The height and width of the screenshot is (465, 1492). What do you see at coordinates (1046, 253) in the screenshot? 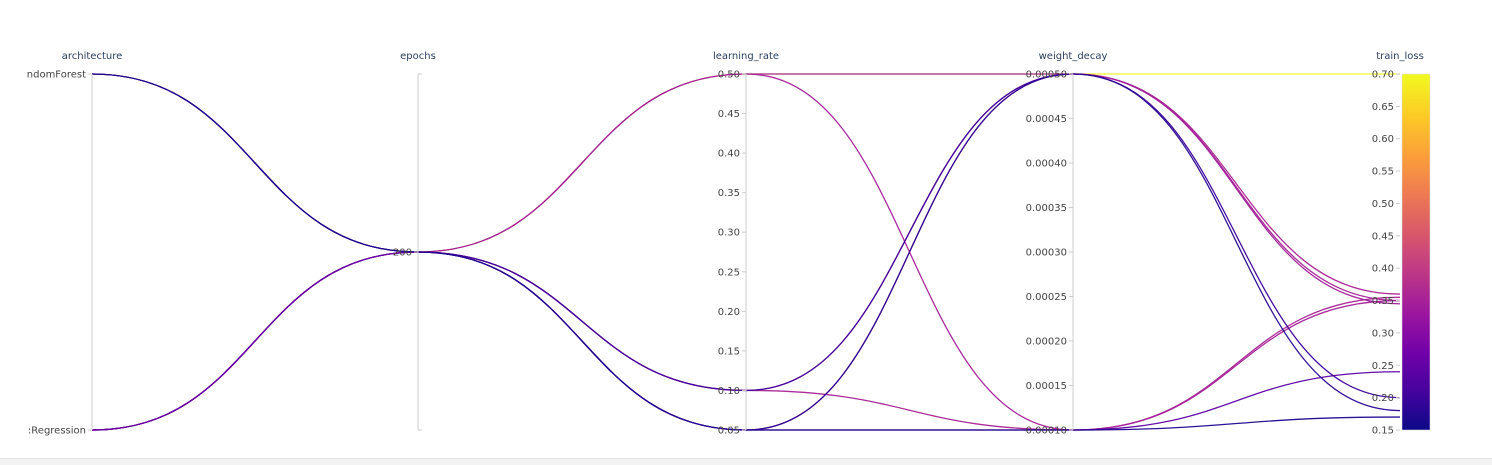
I see `tick-label: 0.00030` at bounding box center [1046, 253].